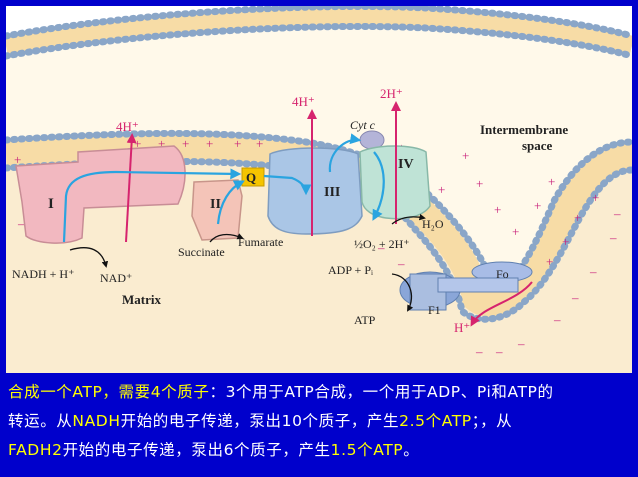 Image resolution: width=638 pixels, height=477 pixels. I want to click on caption-text-3d: 。, so click(411, 450).